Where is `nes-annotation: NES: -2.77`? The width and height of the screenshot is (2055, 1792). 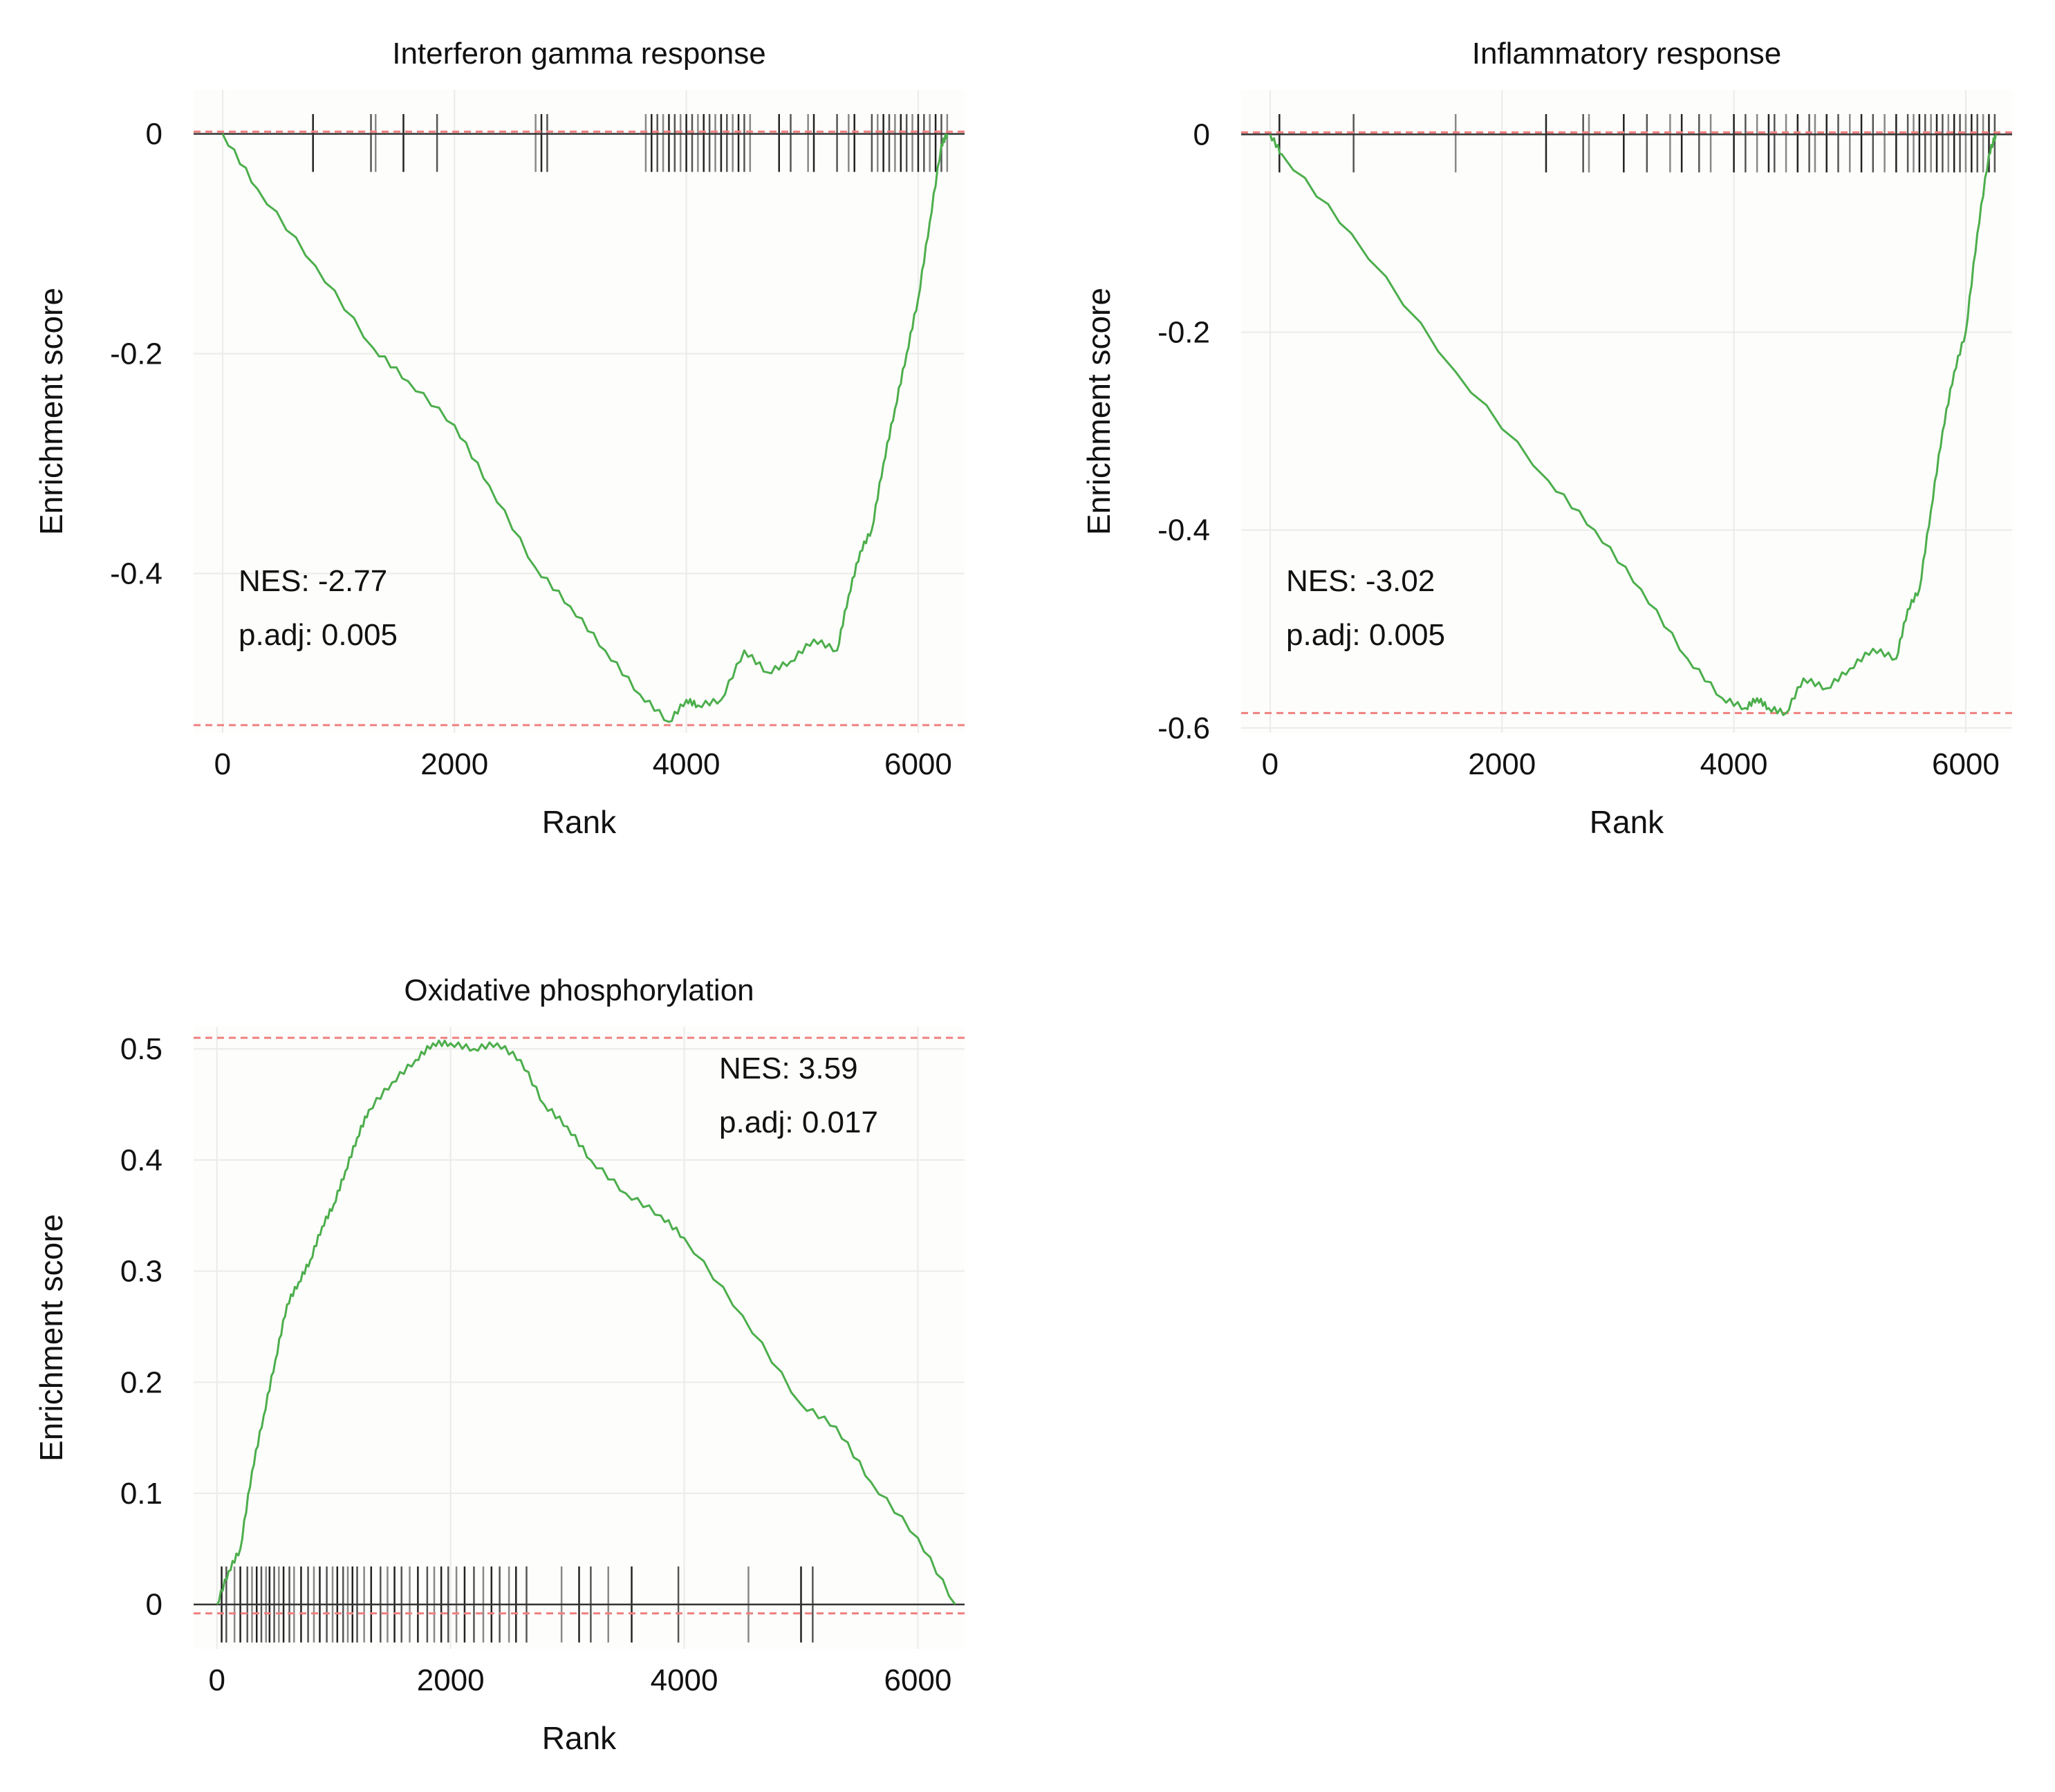
nes-annotation: NES: -2.77 is located at coordinates (313, 581).